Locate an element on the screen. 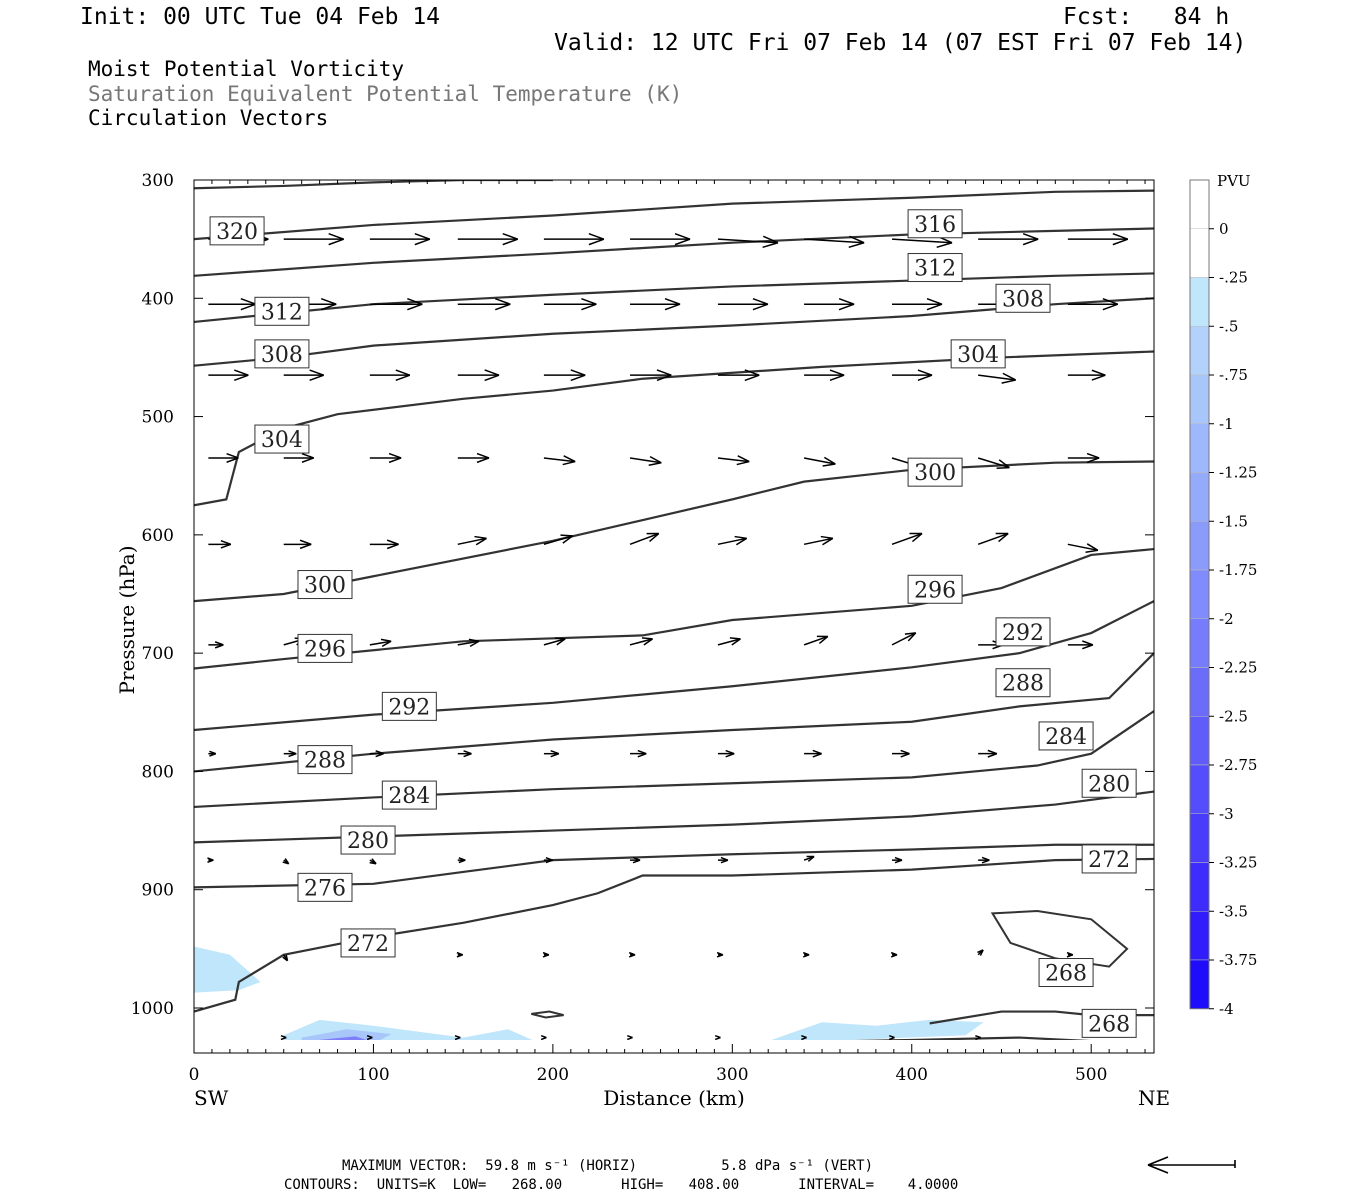 The image size is (1350, 1200). y-tick-label: 1000 is located at coordinates (152, 1009).